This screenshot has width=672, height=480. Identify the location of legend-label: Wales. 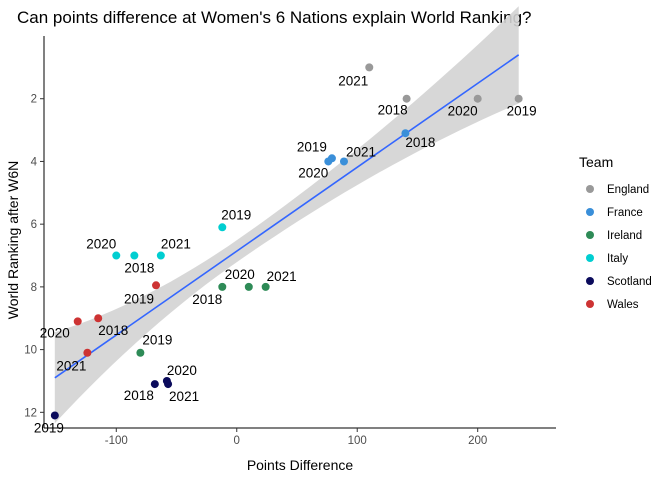
(623, 305).